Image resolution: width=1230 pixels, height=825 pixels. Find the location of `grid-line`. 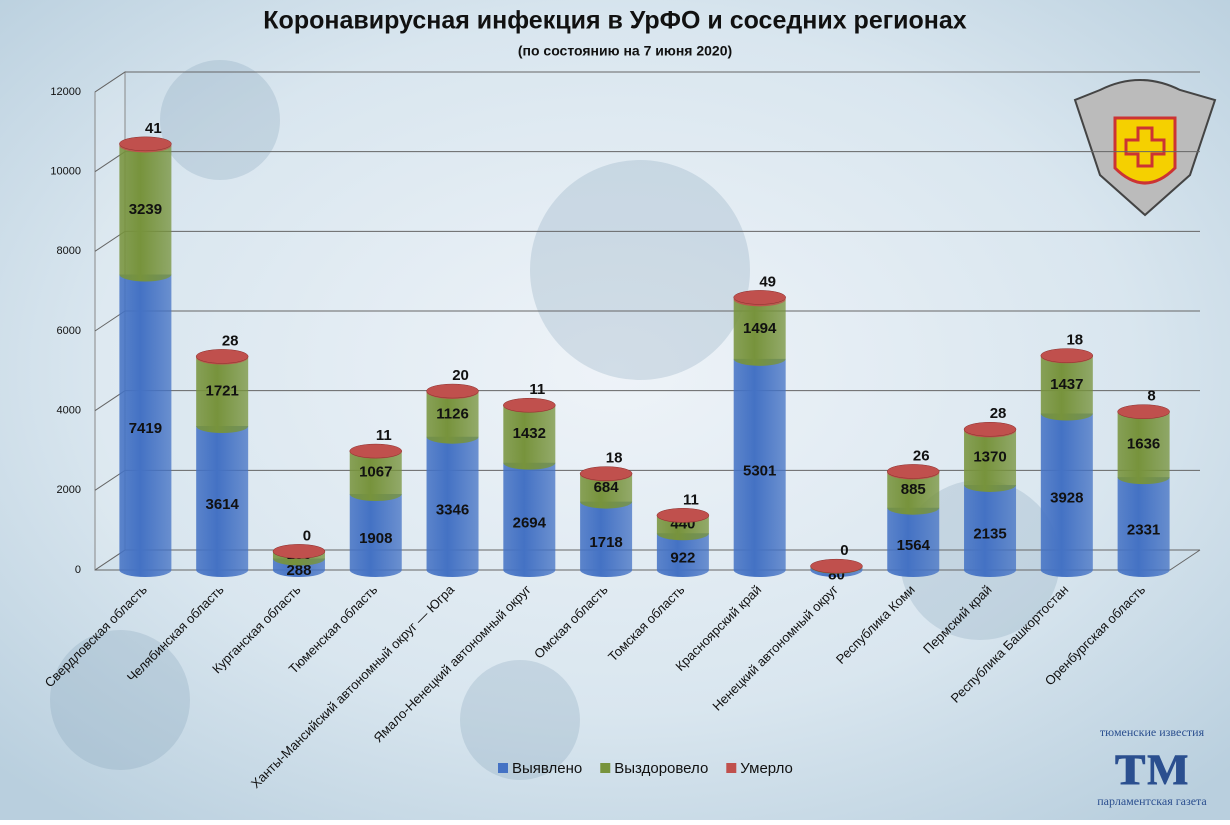

grid-line is located at coordinates (647, 82).